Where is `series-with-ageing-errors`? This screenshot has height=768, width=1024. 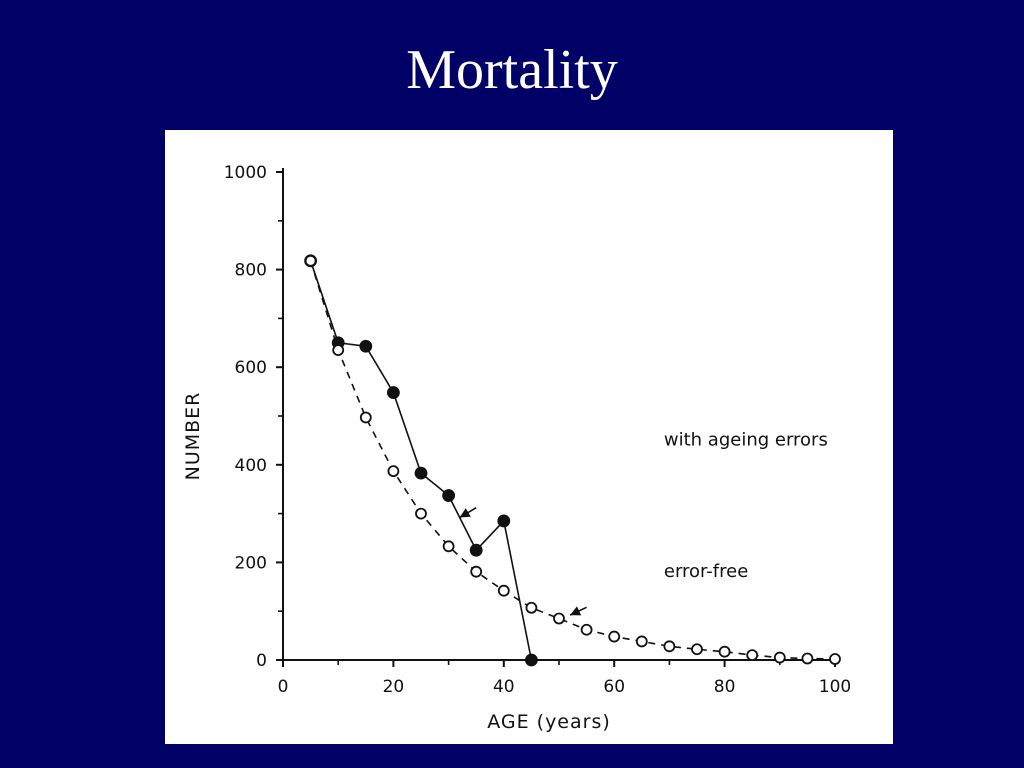 series-with-ageing-errors is located at coordinates (421, 460).